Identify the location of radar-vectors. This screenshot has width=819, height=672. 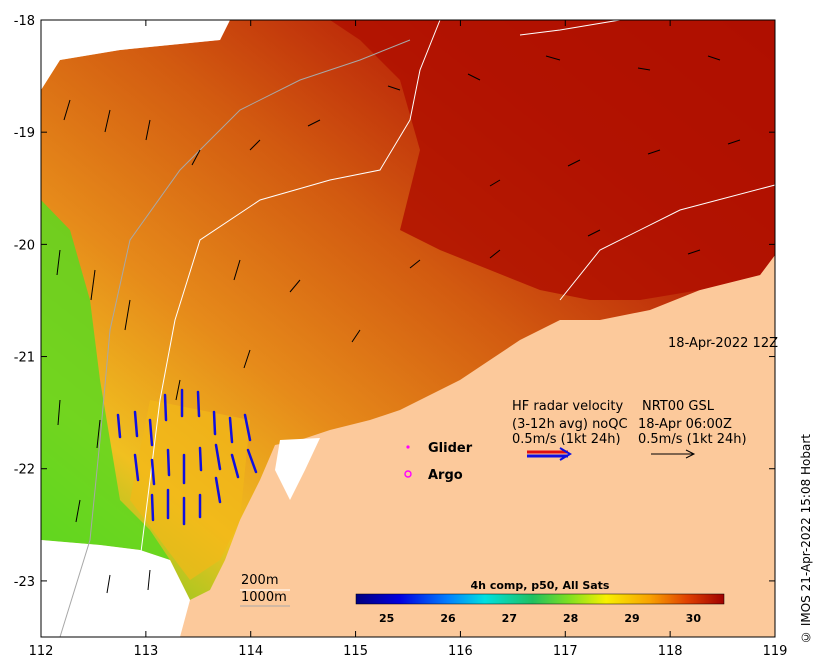
(187, 457).